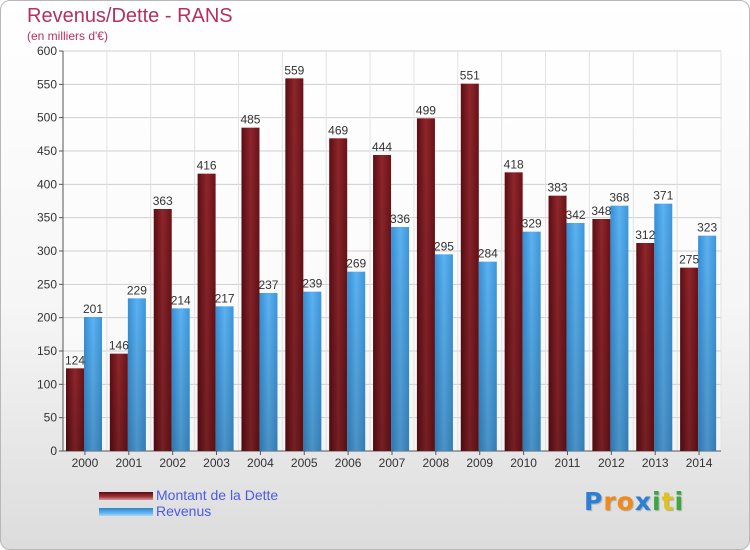  Describe the element at coordinates (217, 495) in the screenshot. I see `legend-label-dette: Montant de la Dette` at that location.